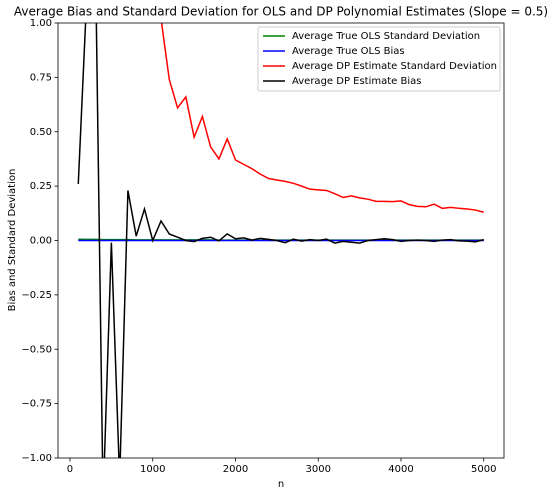 The height and width of the screenshot is (496, 557). I want to click on x-tick-label: 2000, so click(235, 469).